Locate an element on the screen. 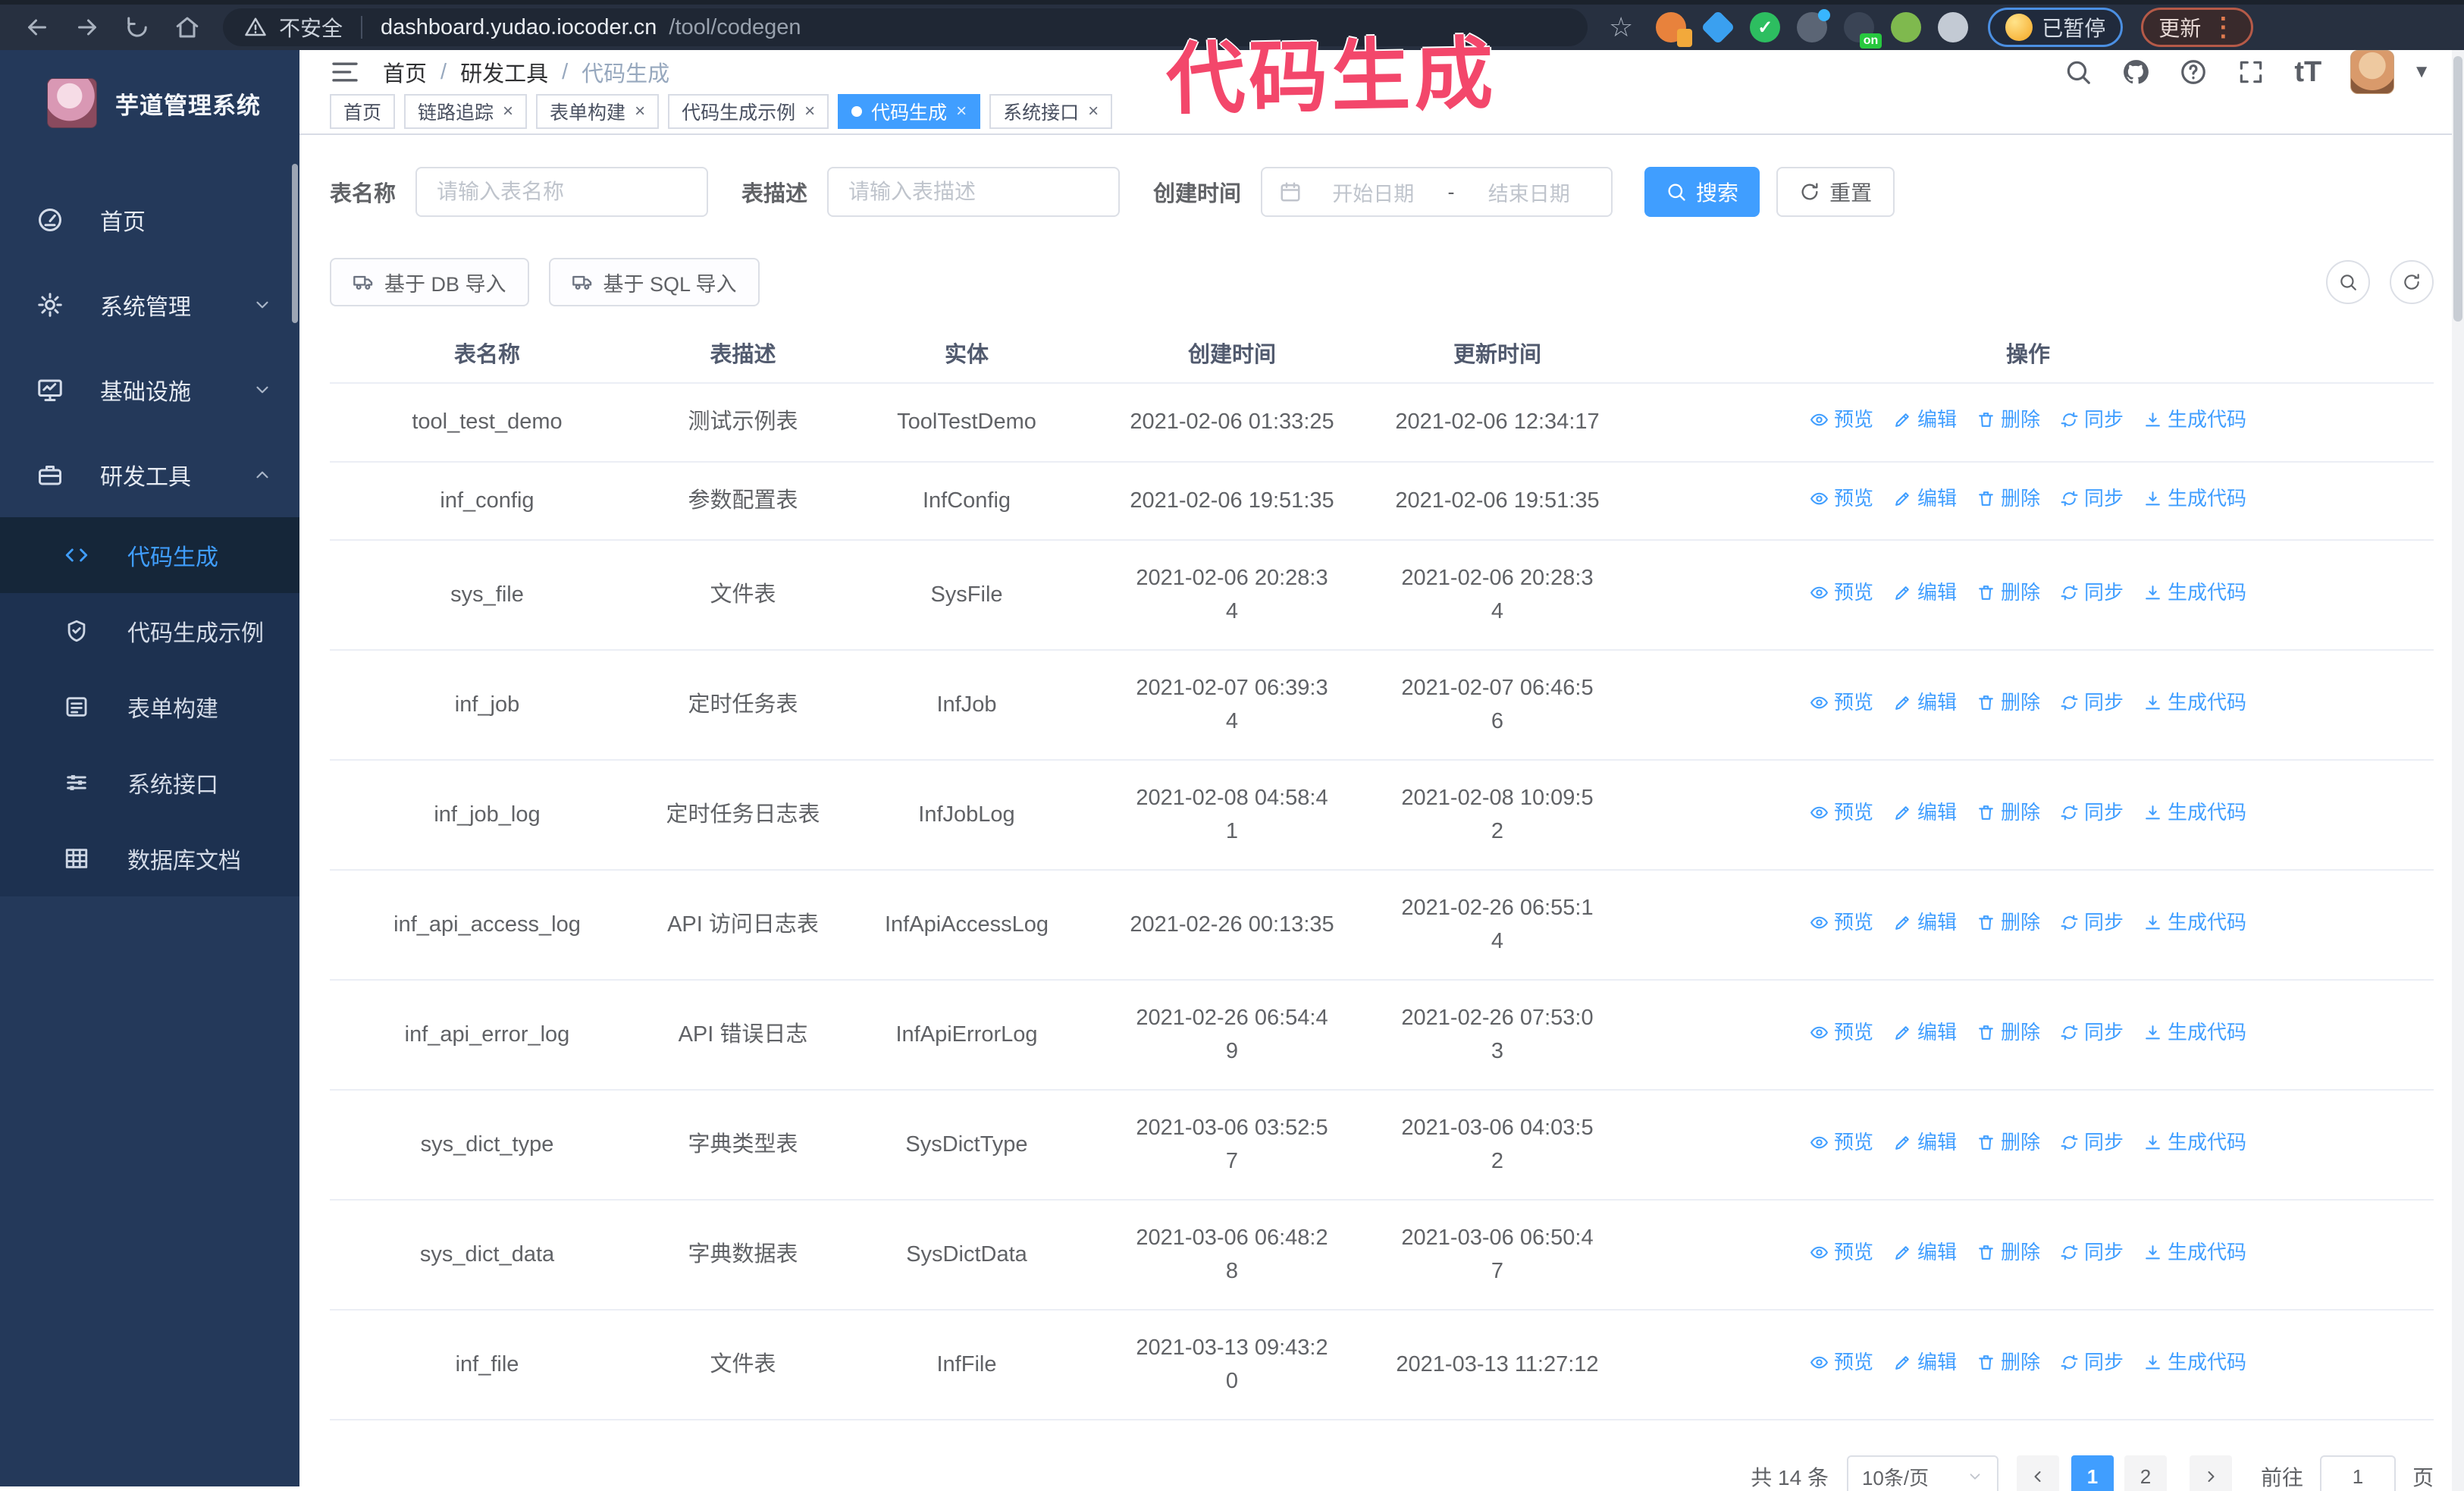 Image resolution: width=2464 pixels, height=1491 pixels. paused-badge: 已暂停 is located at coordinates (2056, 27).